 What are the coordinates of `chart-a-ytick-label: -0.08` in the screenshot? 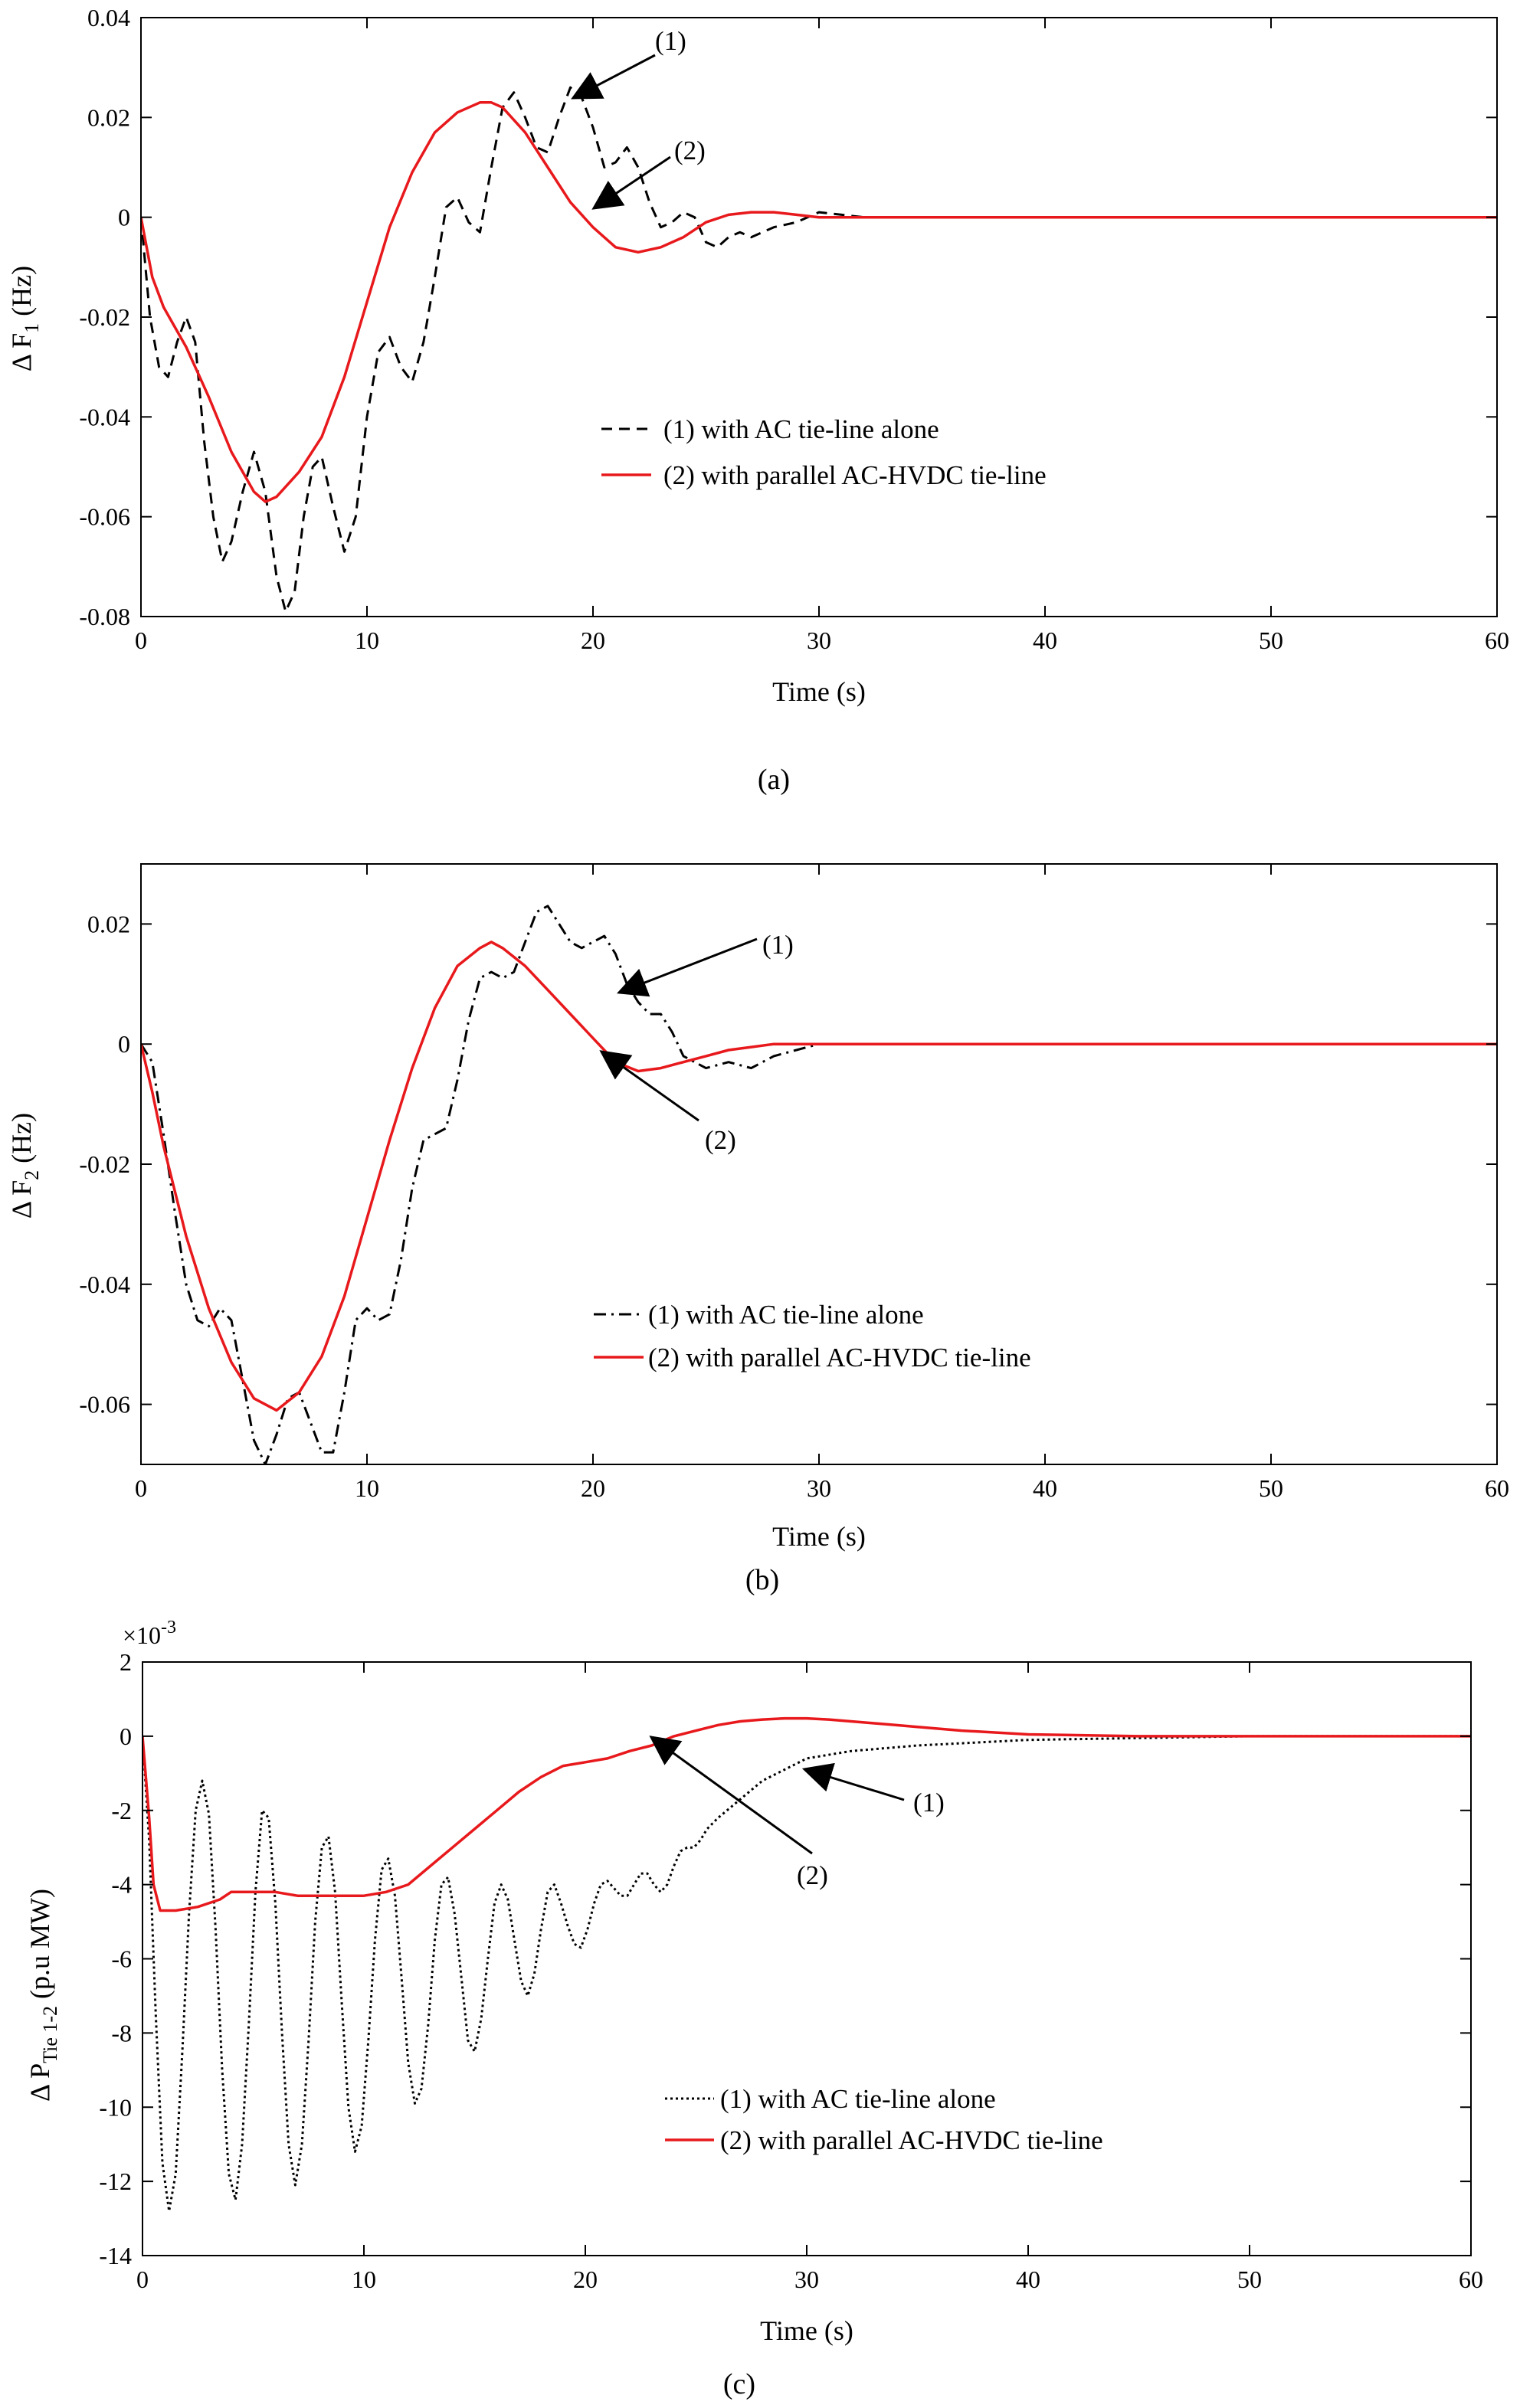 It's located at (104, 616).